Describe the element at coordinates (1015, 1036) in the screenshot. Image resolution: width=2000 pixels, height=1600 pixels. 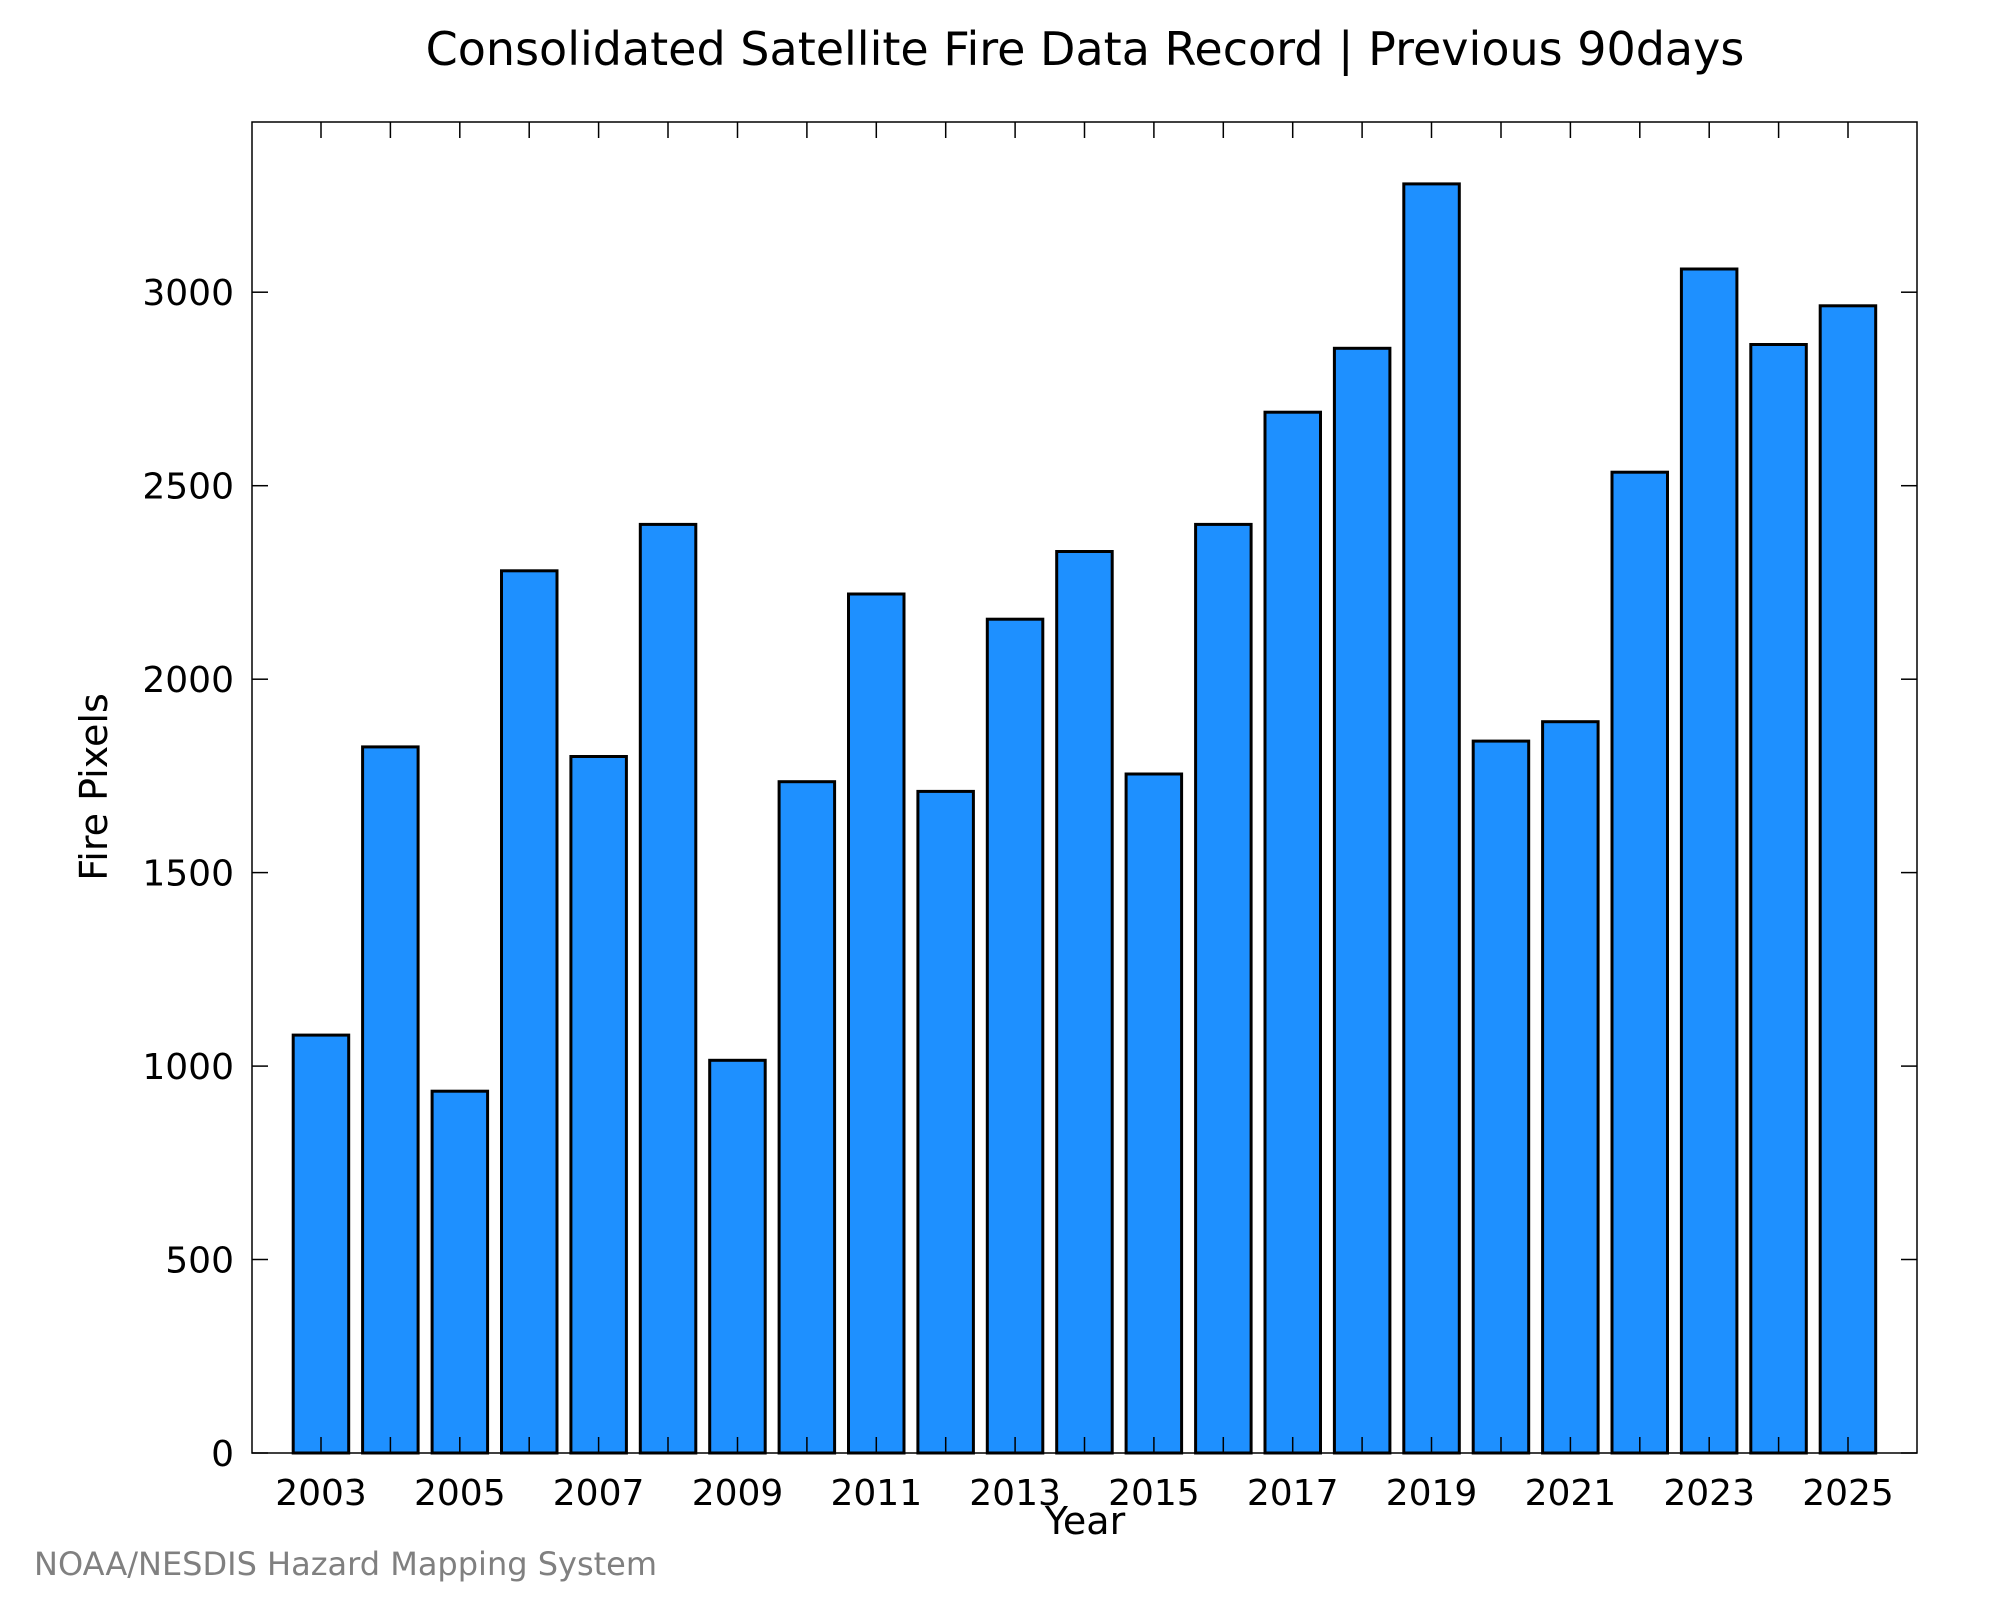
I see `bar-2013` at that location.